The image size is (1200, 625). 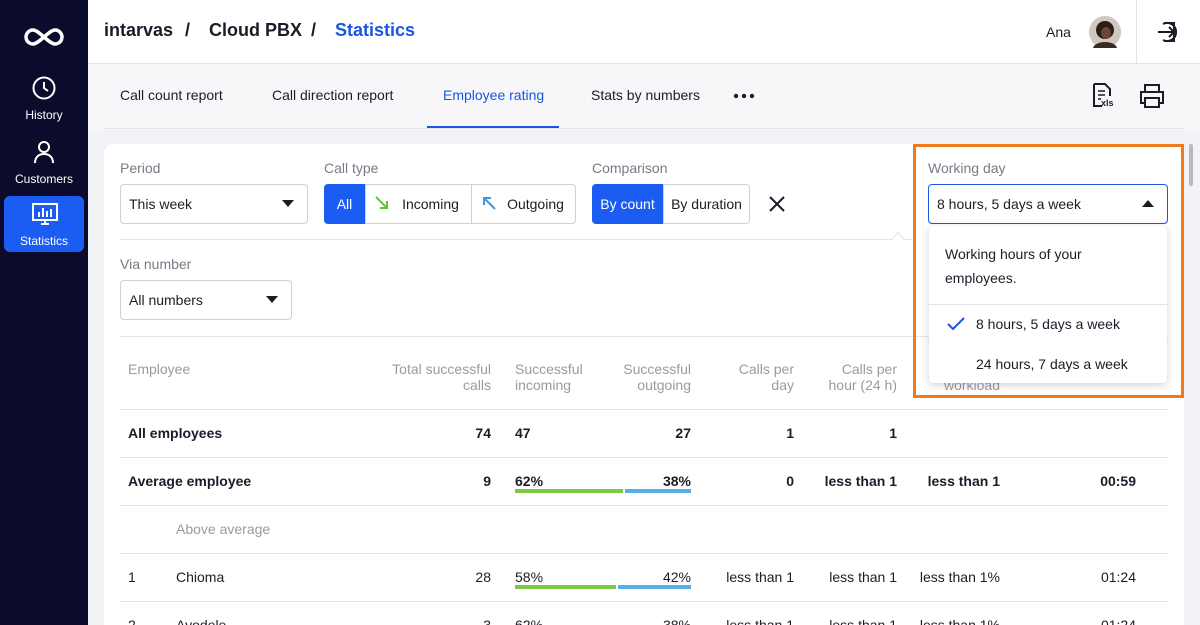 I want to click on dropdown-divider, so click(x=1048, y=304).